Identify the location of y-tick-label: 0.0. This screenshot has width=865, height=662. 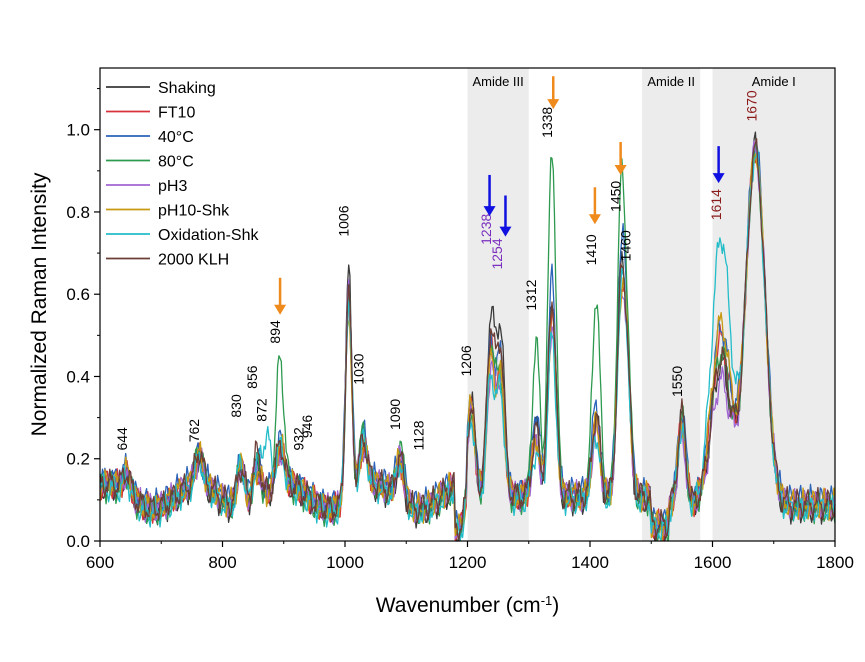
(78, 541).